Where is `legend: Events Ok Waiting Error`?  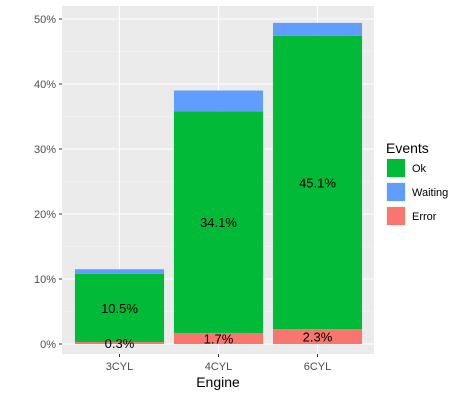 legend: Events Ok Waiting Error is located at coordinates (417, 183).